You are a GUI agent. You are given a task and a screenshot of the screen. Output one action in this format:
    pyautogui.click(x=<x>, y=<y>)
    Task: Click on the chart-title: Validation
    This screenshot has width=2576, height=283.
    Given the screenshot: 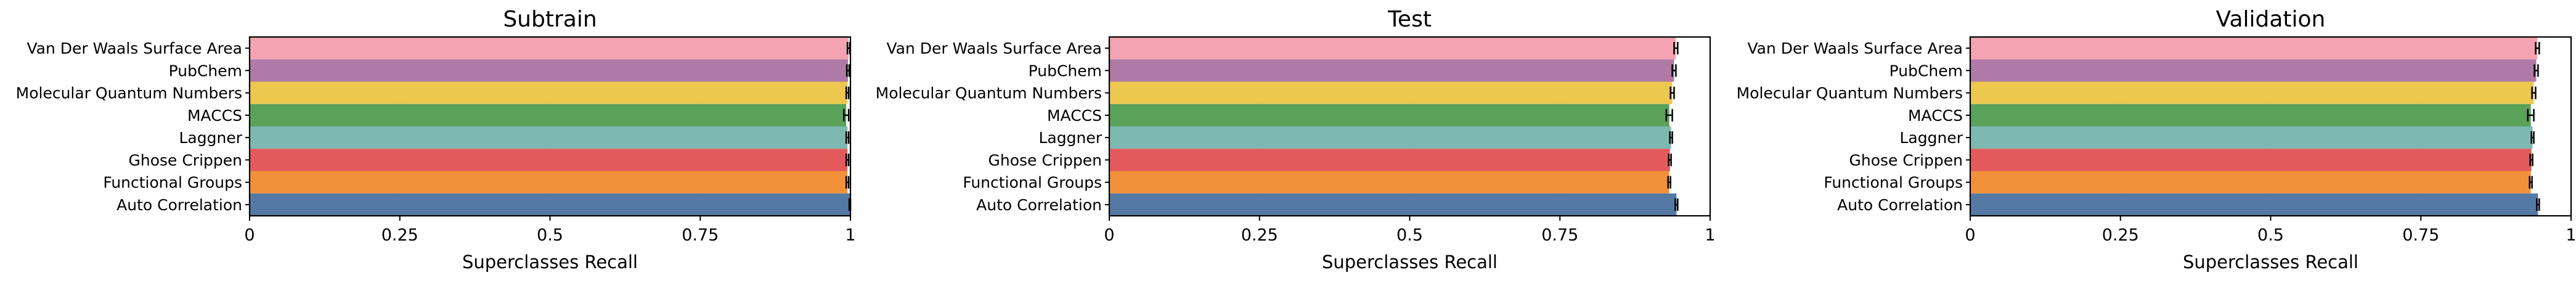 What is the action you would take?
    pyautogui.click(x=2271, y=19)
    